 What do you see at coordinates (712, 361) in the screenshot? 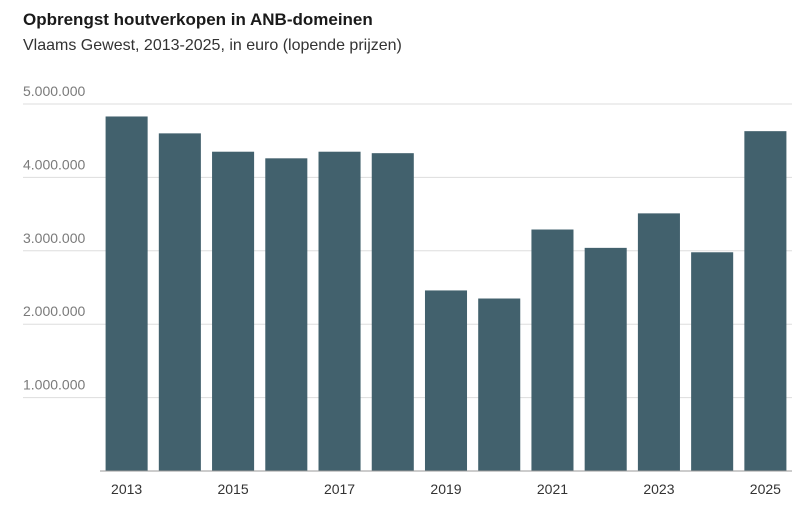
I see `bar-2024` at bounding box center [712, 361].